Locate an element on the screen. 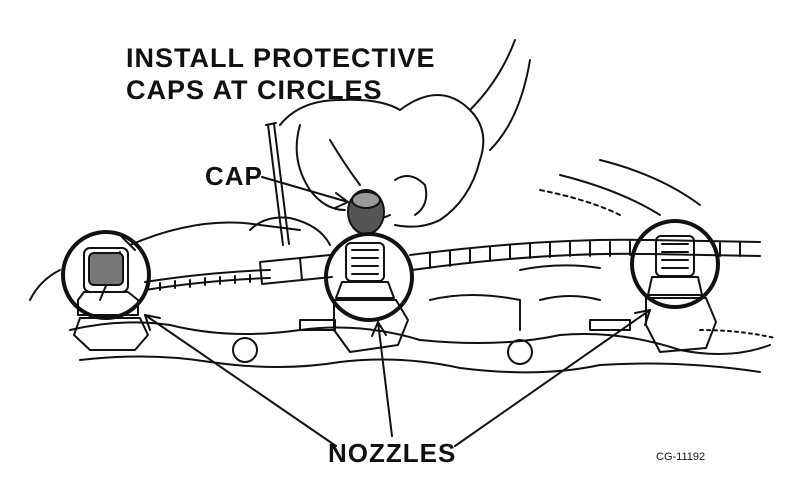 Image resolution: width=800 pixels, height=496 pixels. nozzle-middle is located at coordinates (371, 297).